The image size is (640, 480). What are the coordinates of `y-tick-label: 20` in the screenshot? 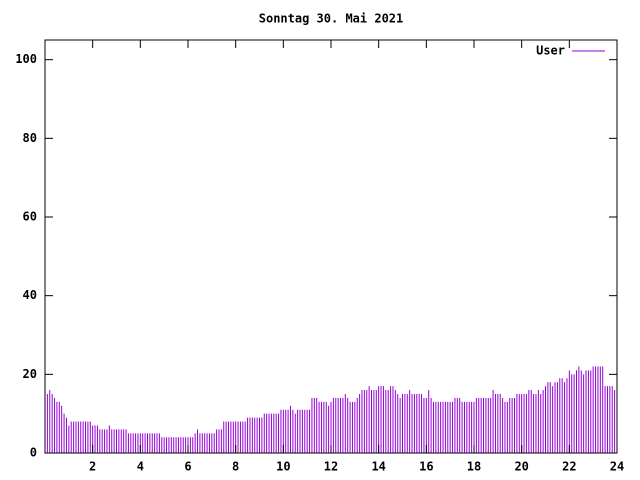 It's located at (30, 374).